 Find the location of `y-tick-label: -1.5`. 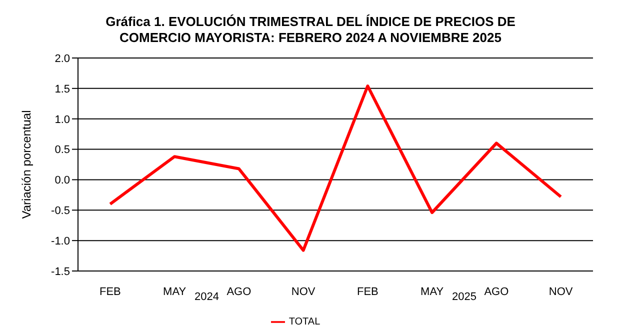

y-tick-label: -1.5 is located at coordinates (60, 272).